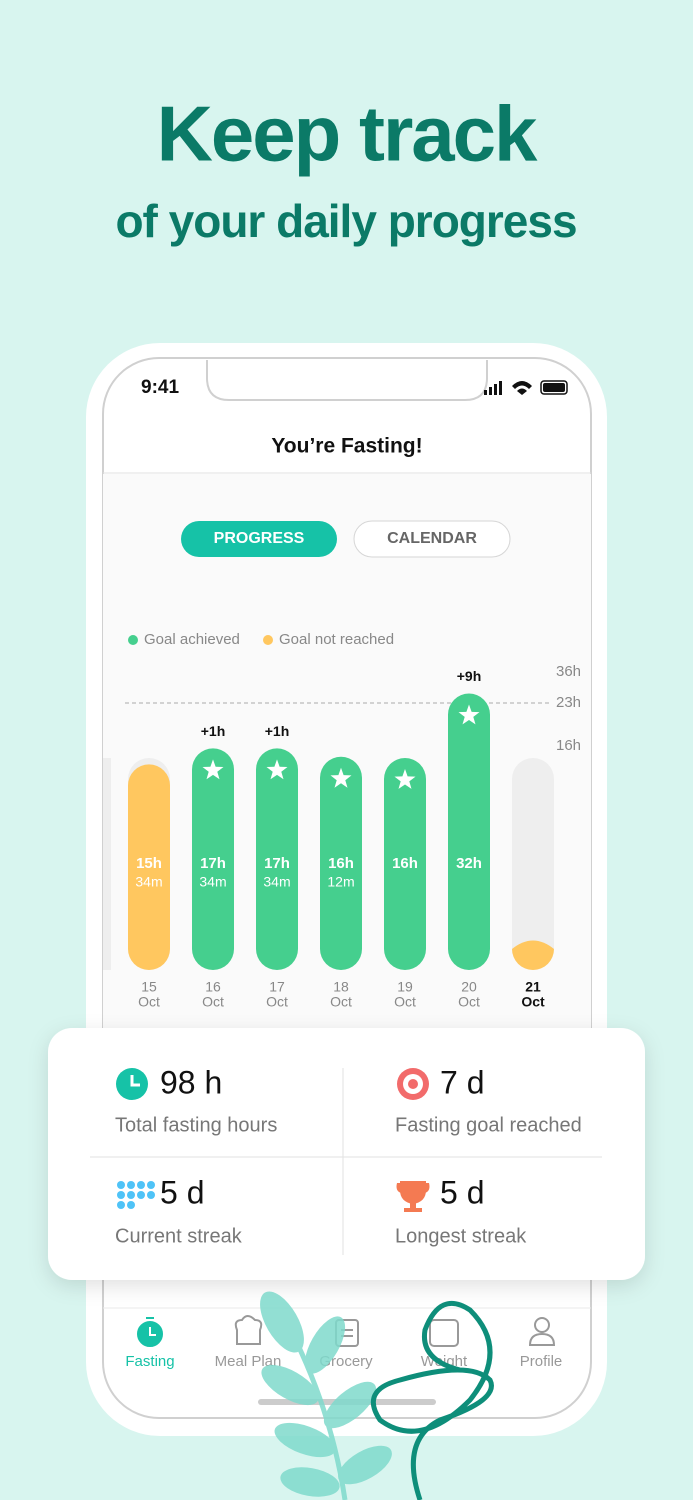 The height and width of the screenshot is (1500, 693). What do you see at coordinates (107, 864) in the screenshot?
I see `partial-bar` at bounding box center [107, 864].